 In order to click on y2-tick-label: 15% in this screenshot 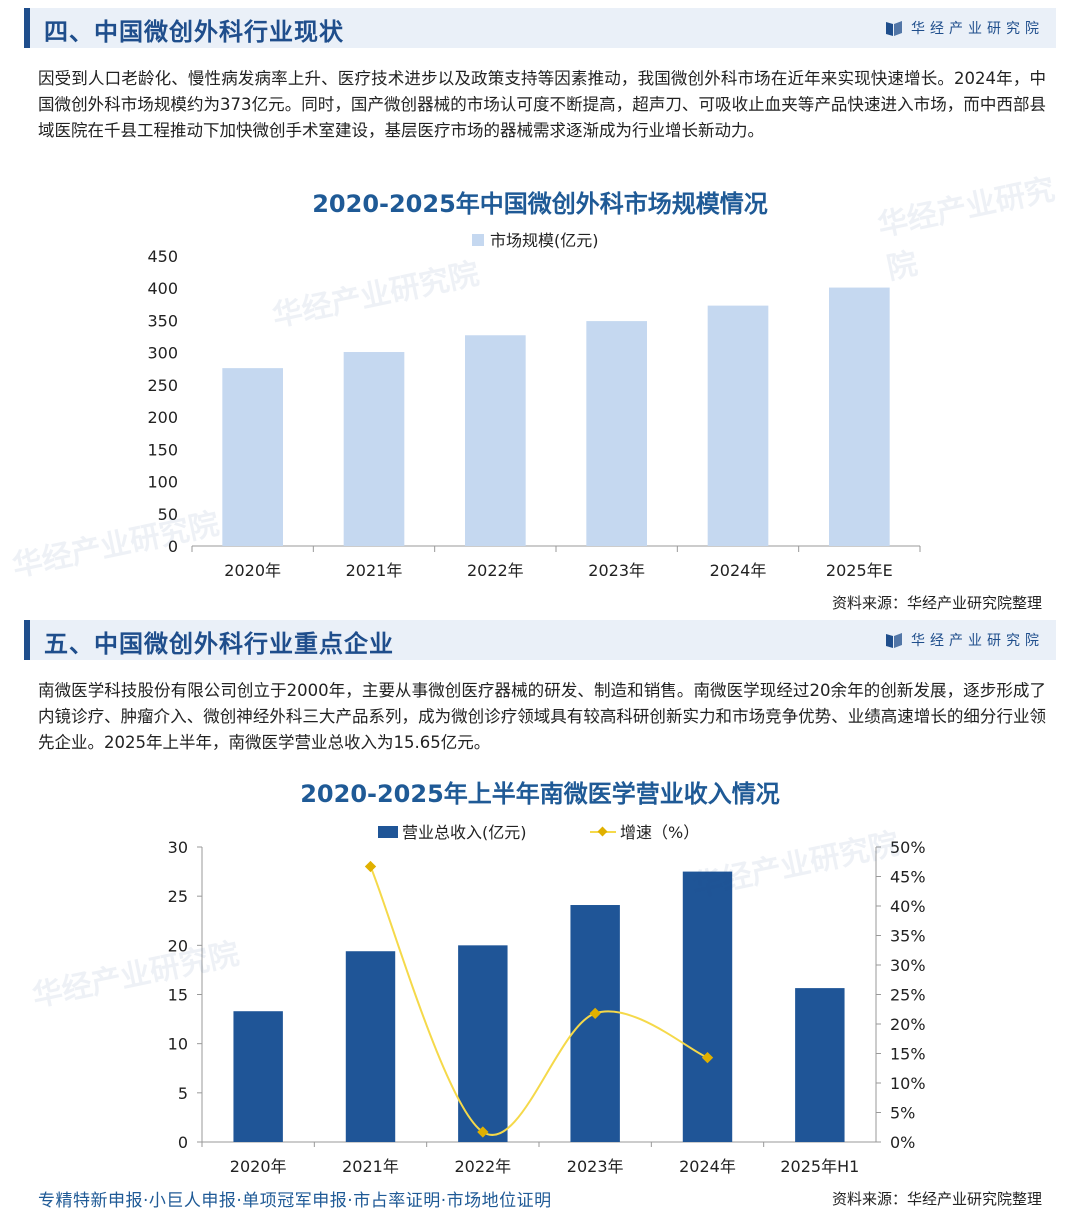, I will do `click(908, 1054)`.